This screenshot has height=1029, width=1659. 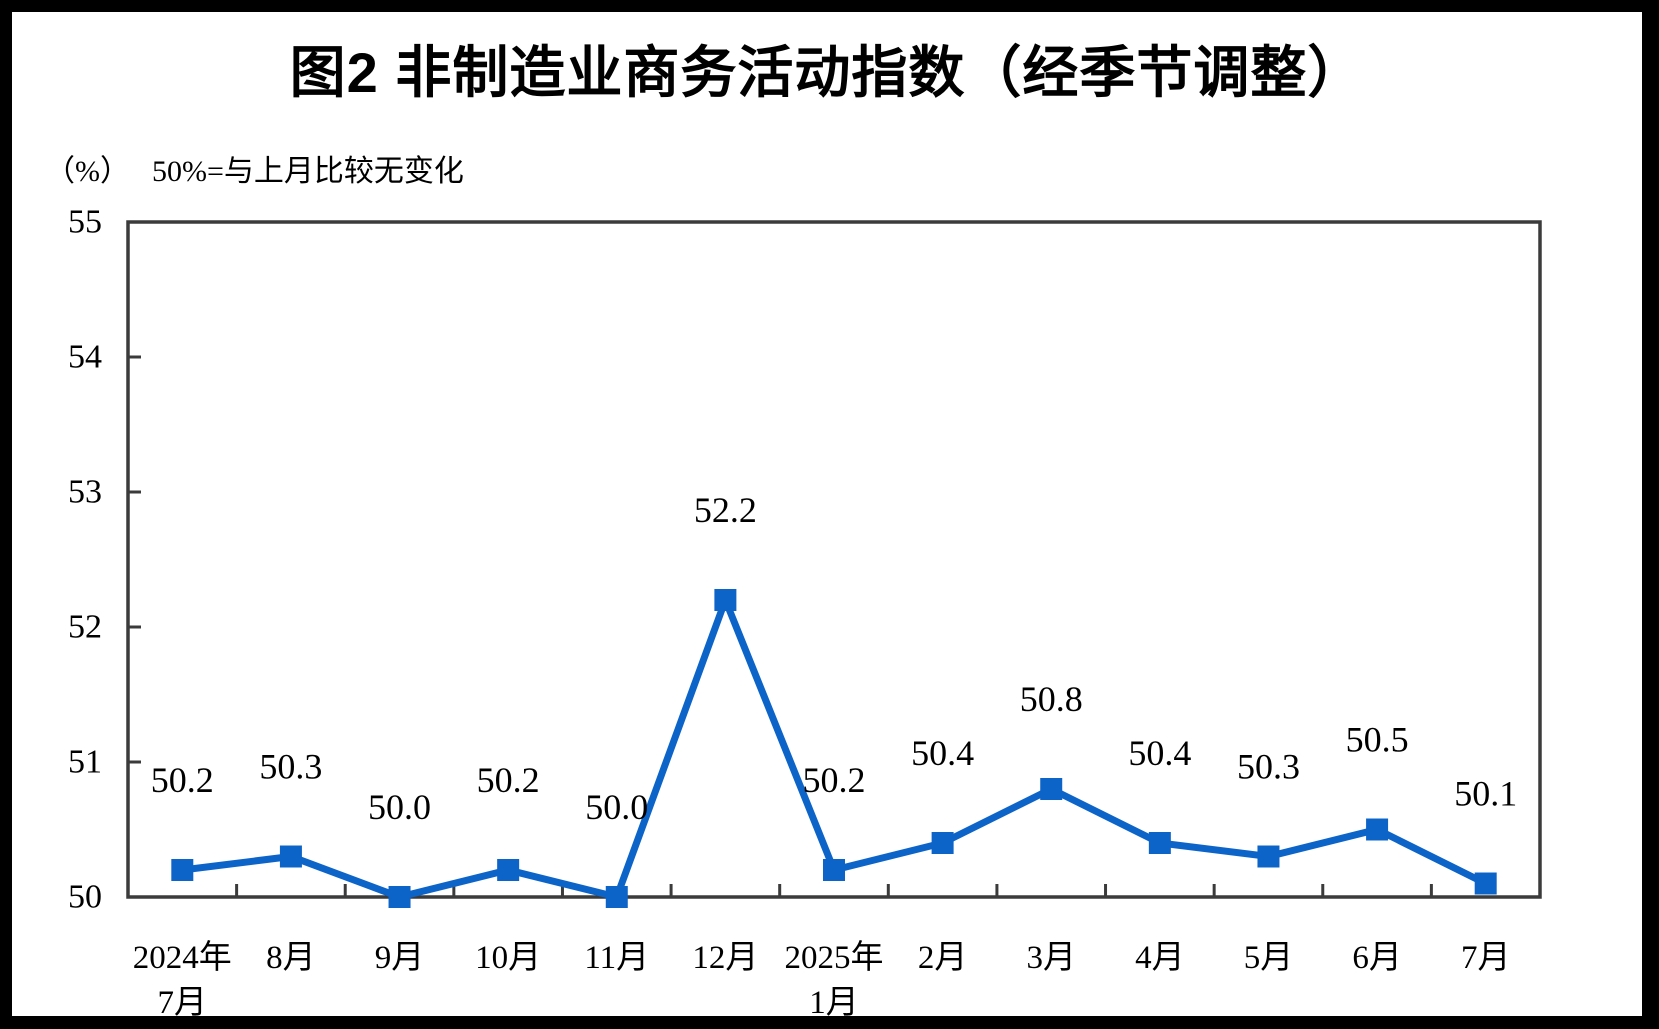 What do you see at coordinates (85, 492) in the screenshot?
I see `y-axis-tick-label: 53` at bounding box center [85, 492].